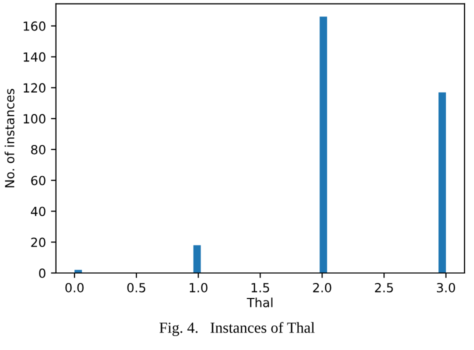  Describe the element at coordinates (38, 211) in the screenshot. I see `y-tick-label: 40` at that location.